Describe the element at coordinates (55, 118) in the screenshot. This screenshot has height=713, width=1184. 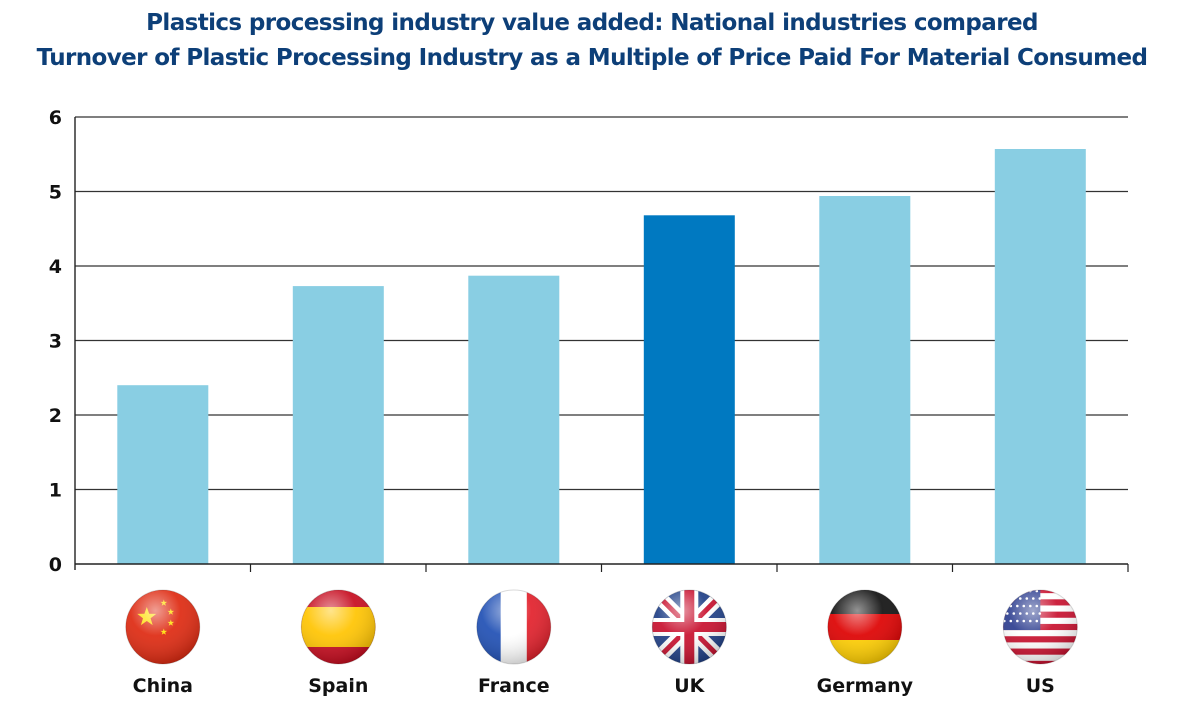
I see `y-tick-label: 6` at that location.